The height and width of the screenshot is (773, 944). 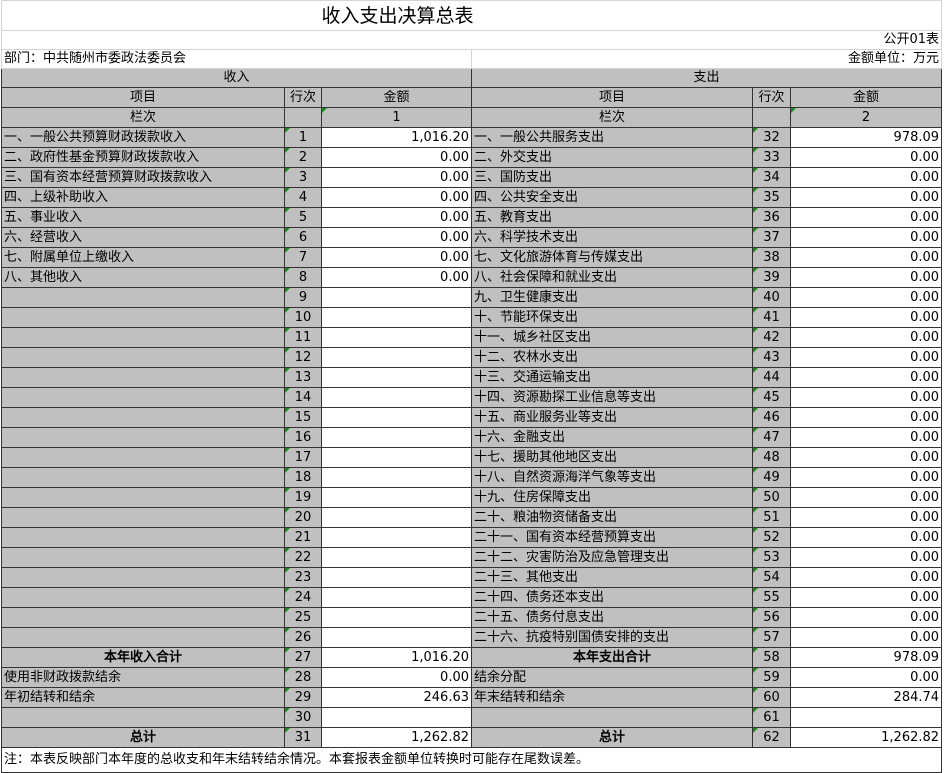 I want to click on income-item: 四、上级补助收入, so click(x=143, y=197).